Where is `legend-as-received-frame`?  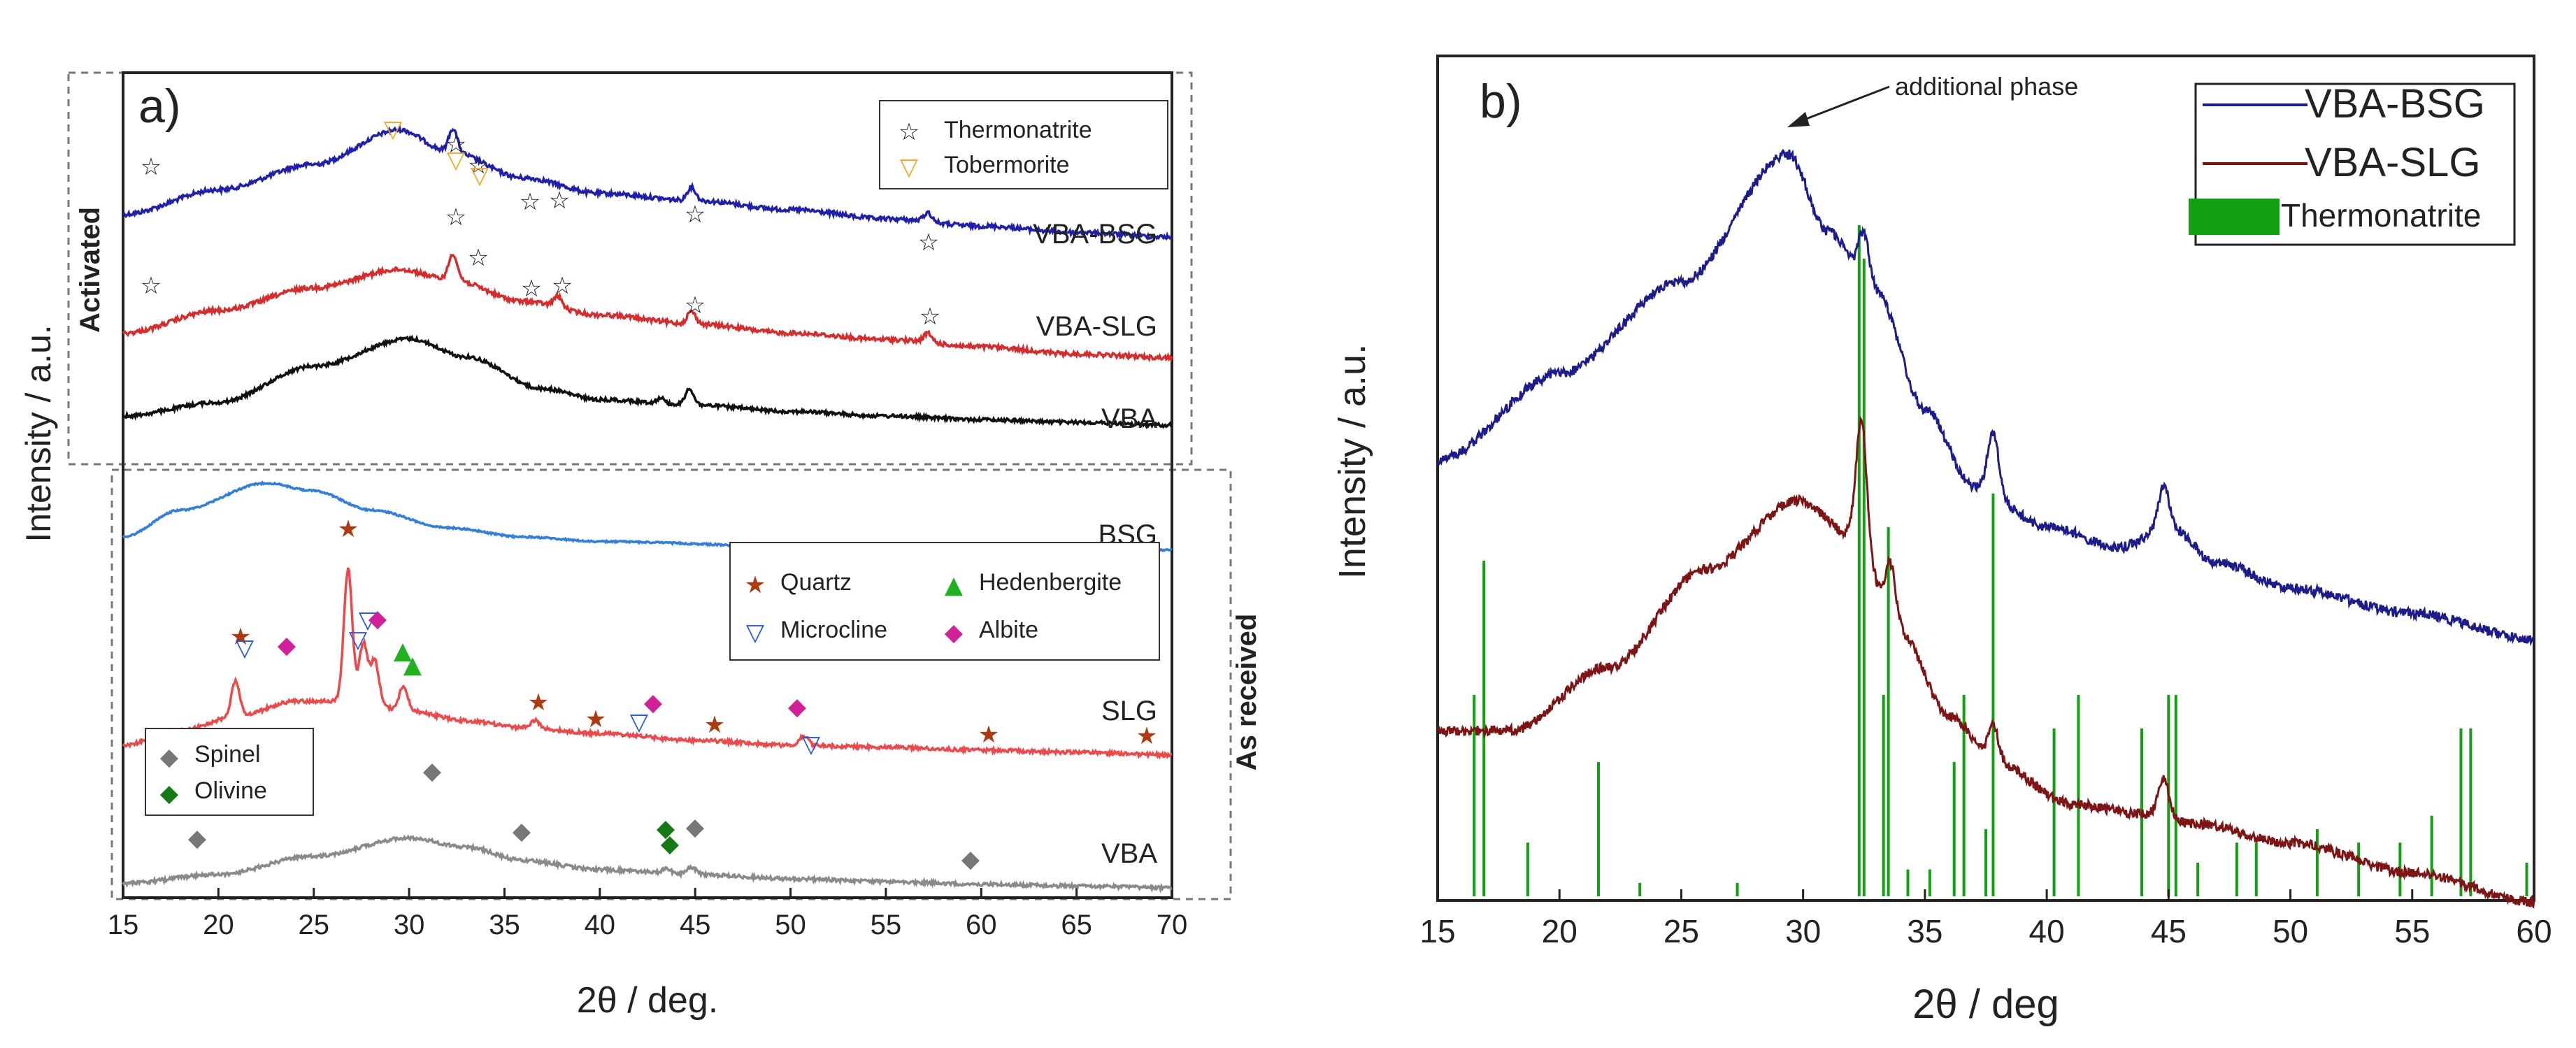
legend-as-received-frame is located at coordinates (944, 602).